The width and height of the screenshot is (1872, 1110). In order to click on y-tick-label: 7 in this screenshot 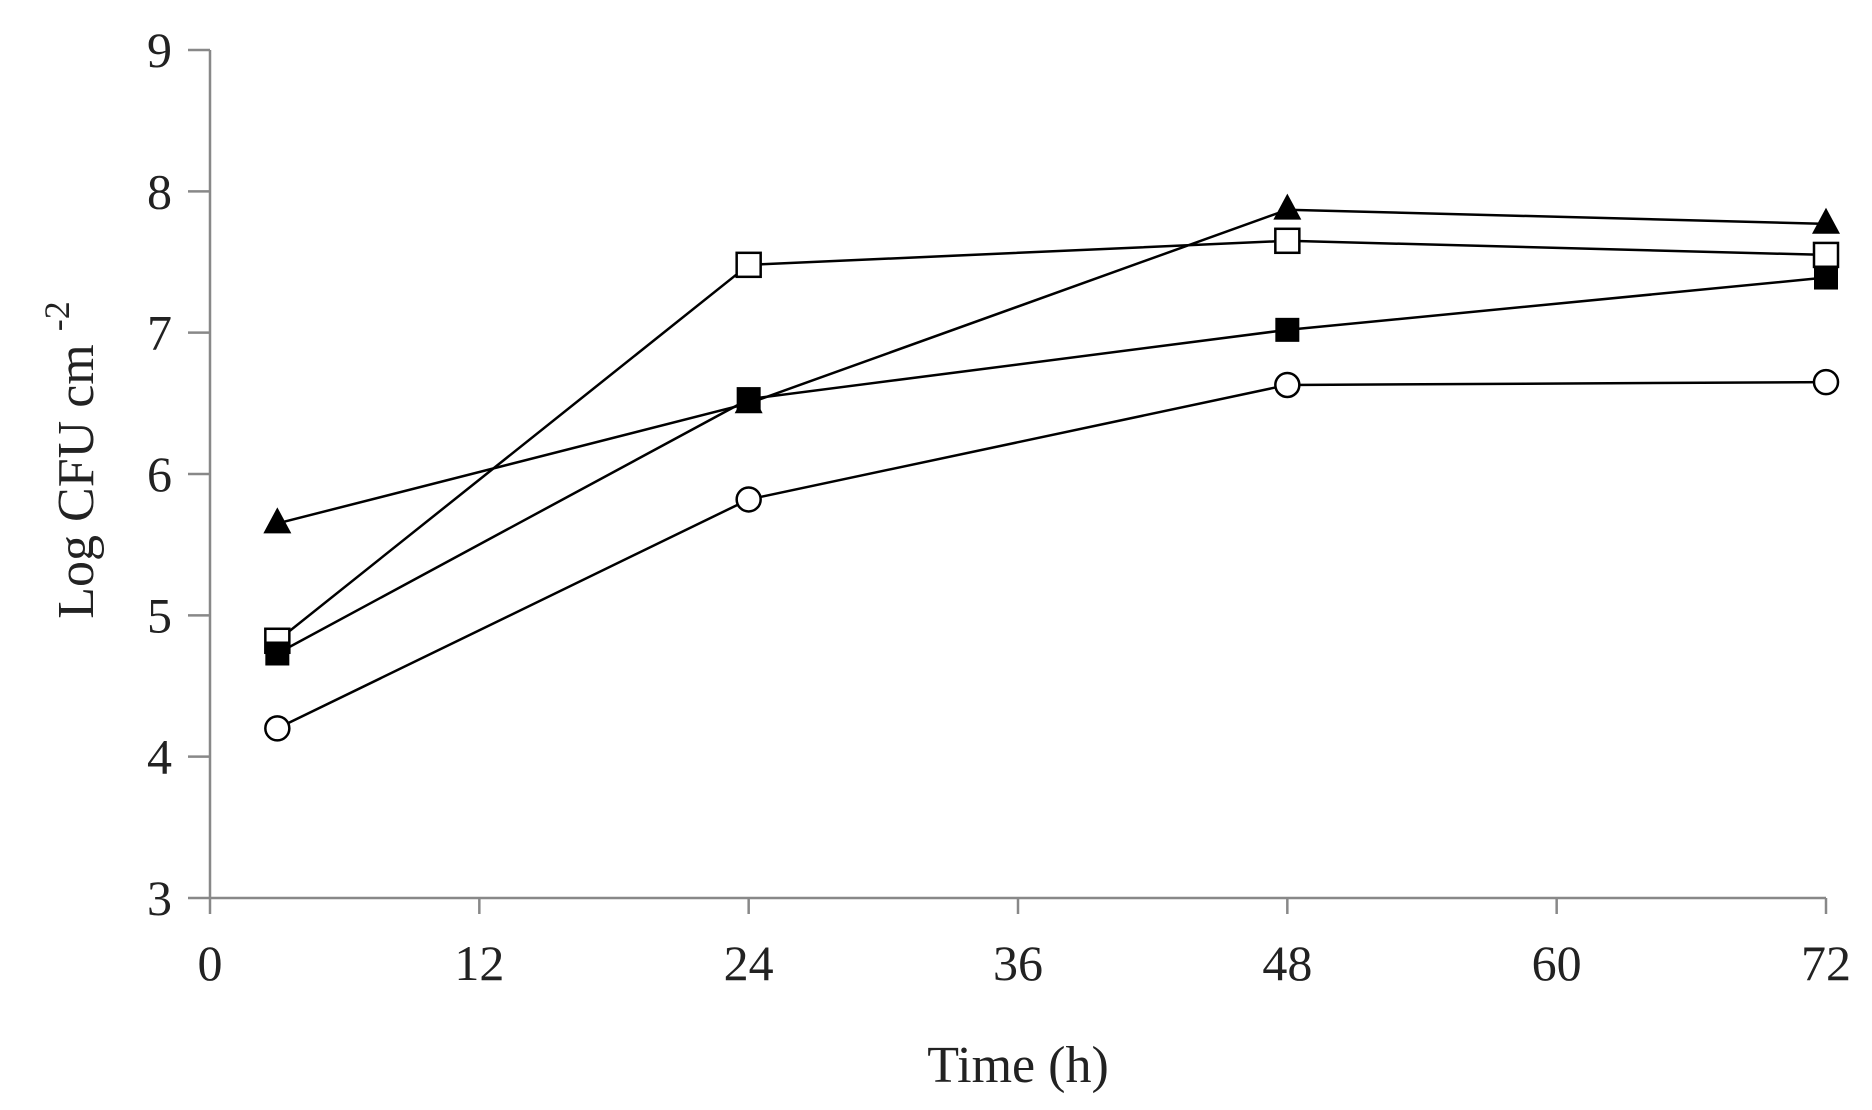, I will do `click(159, 333)`.